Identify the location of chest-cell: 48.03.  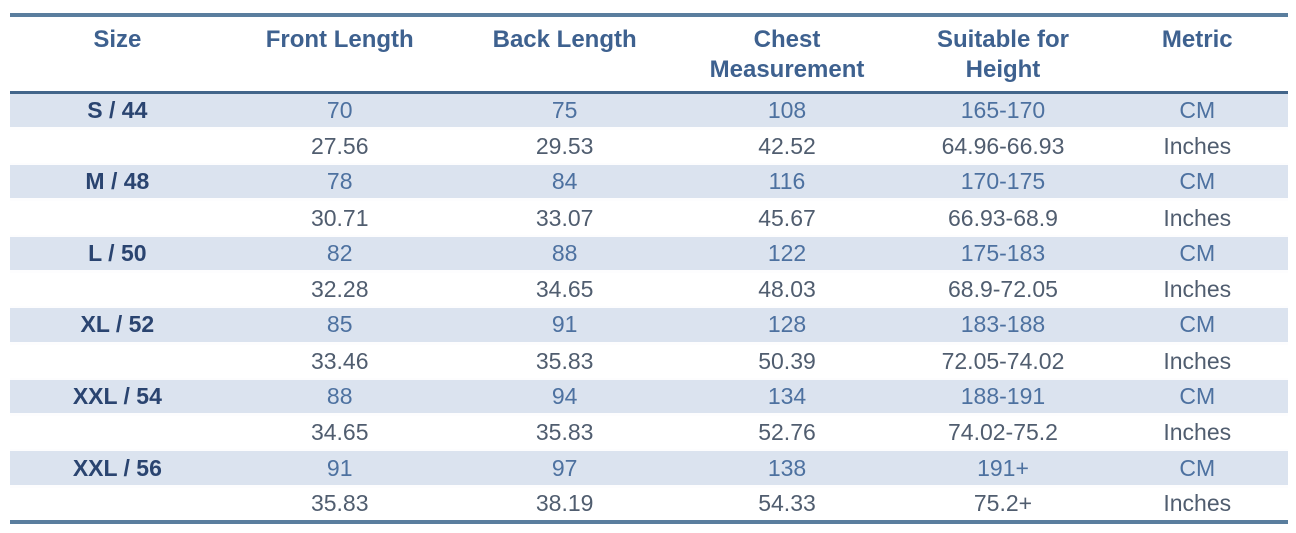
(787, 289).